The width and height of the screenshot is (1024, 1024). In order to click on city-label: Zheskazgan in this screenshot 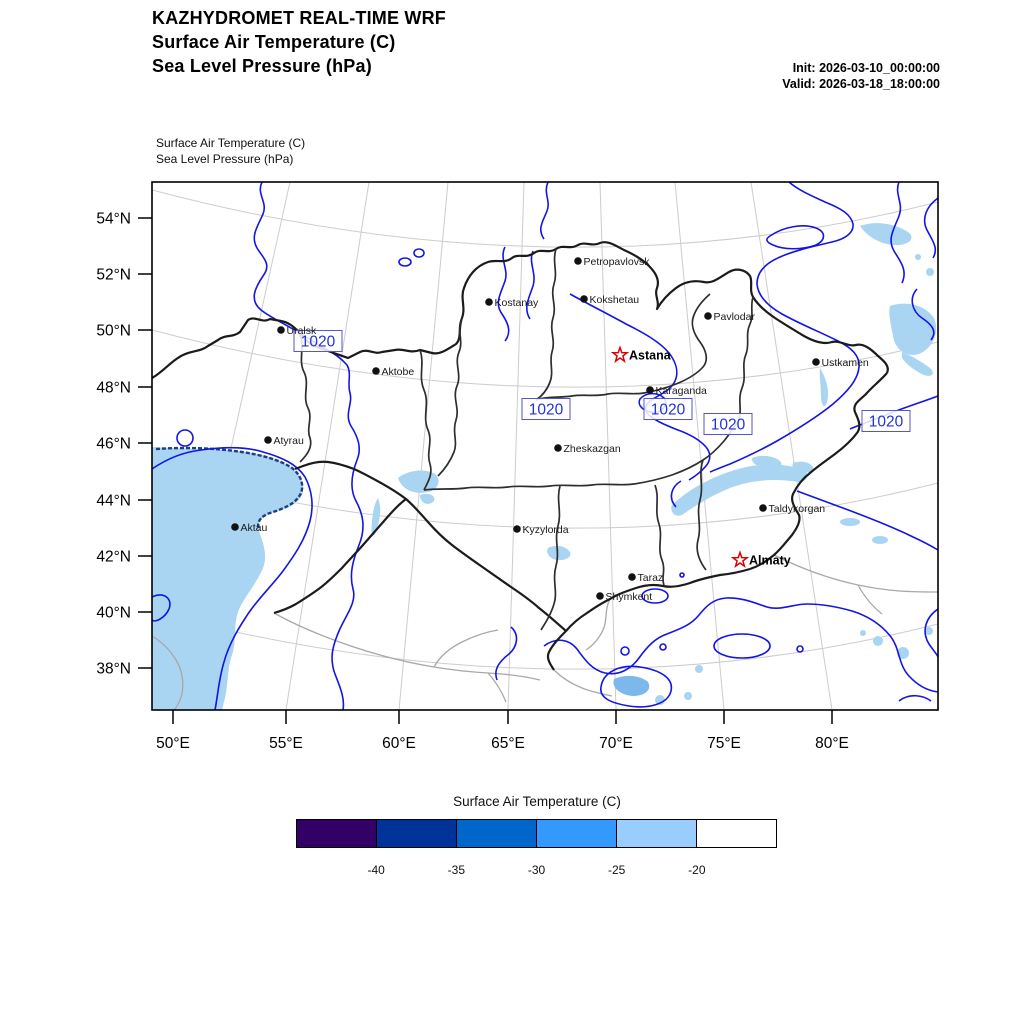, I will do `click(592, 449)`.